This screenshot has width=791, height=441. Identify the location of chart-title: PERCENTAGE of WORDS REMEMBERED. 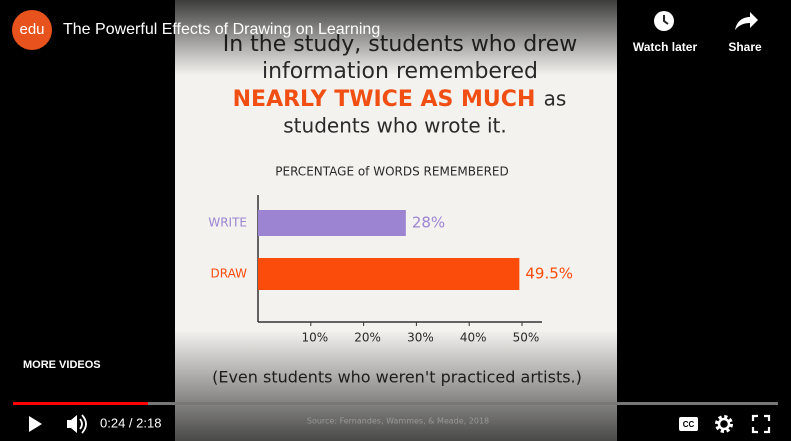
(391, 172).